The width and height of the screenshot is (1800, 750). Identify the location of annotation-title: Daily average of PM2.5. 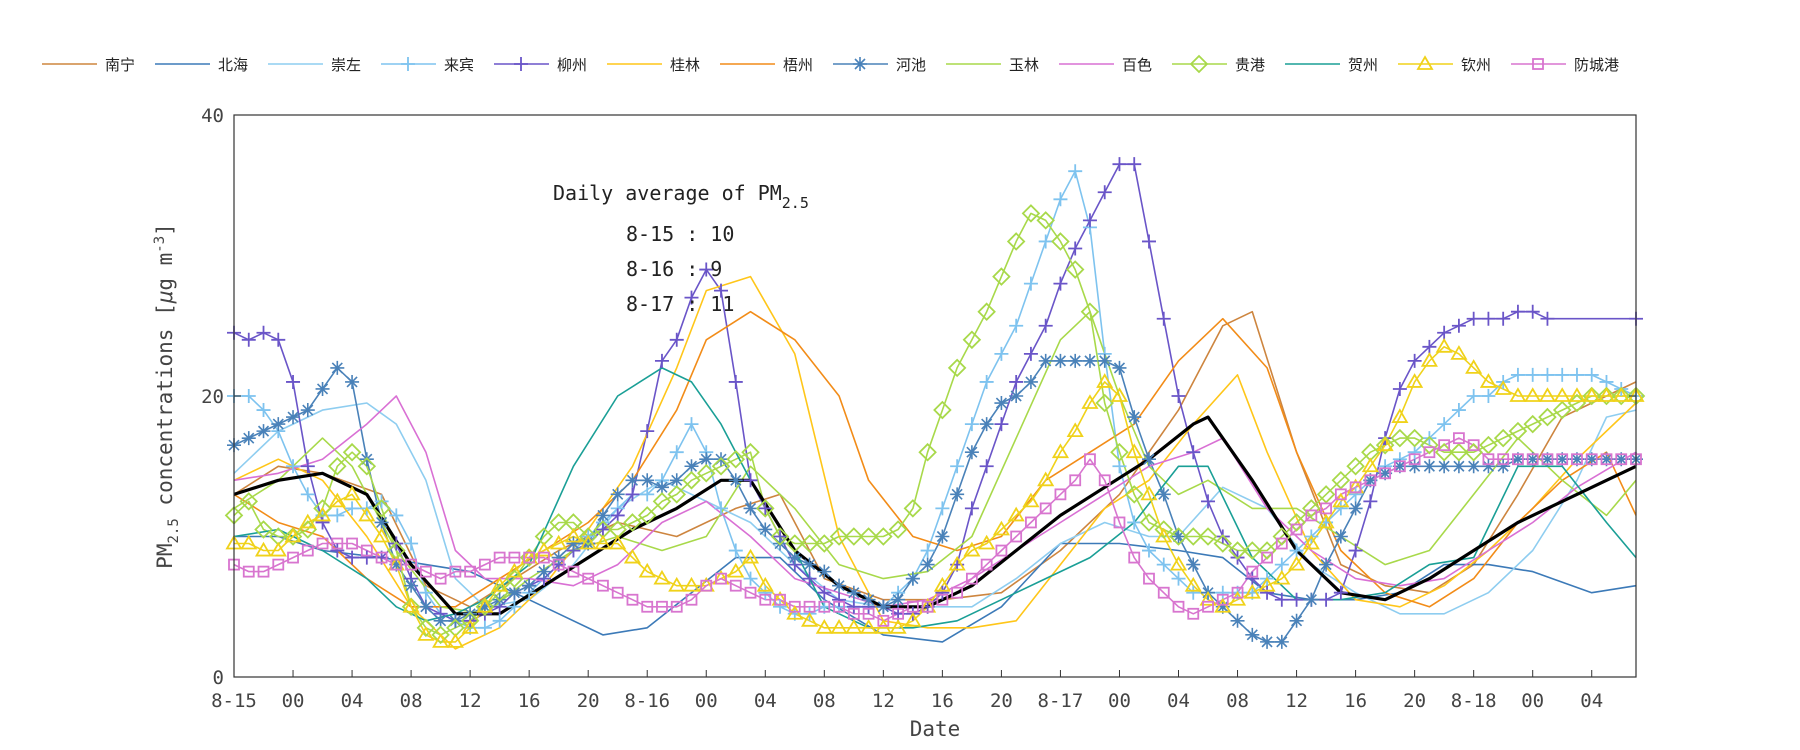
(681, 196).